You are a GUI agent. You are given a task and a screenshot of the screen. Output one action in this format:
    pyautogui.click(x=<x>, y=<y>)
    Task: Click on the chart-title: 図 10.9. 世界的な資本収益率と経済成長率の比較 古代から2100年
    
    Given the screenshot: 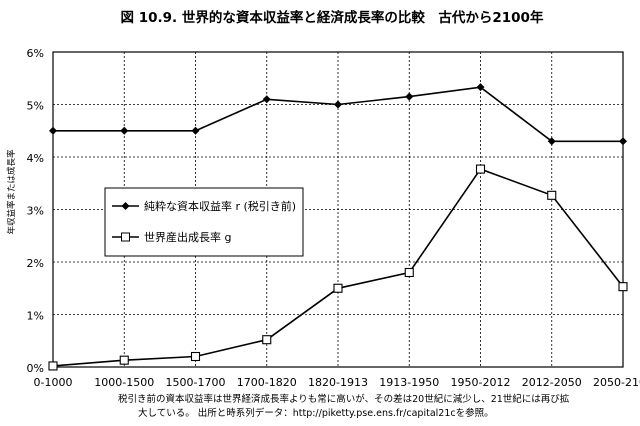 What is the action you would take?
    pyautogui.click(x=332, y=17)
    